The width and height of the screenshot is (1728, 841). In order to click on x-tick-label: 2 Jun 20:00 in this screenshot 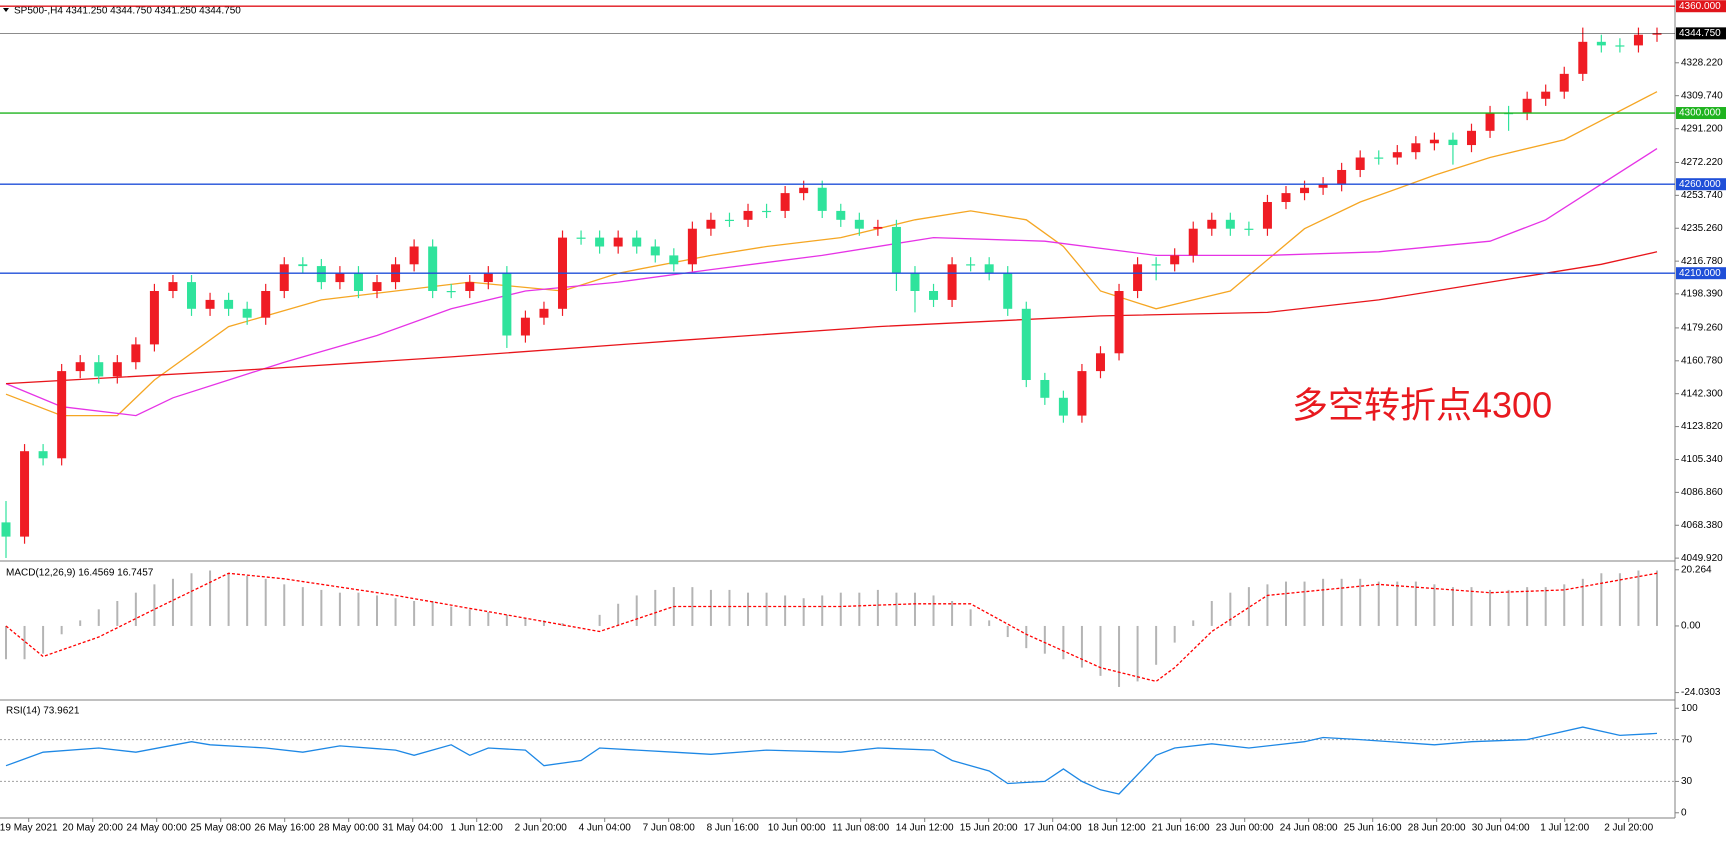, I will do `click(541, 828)`.